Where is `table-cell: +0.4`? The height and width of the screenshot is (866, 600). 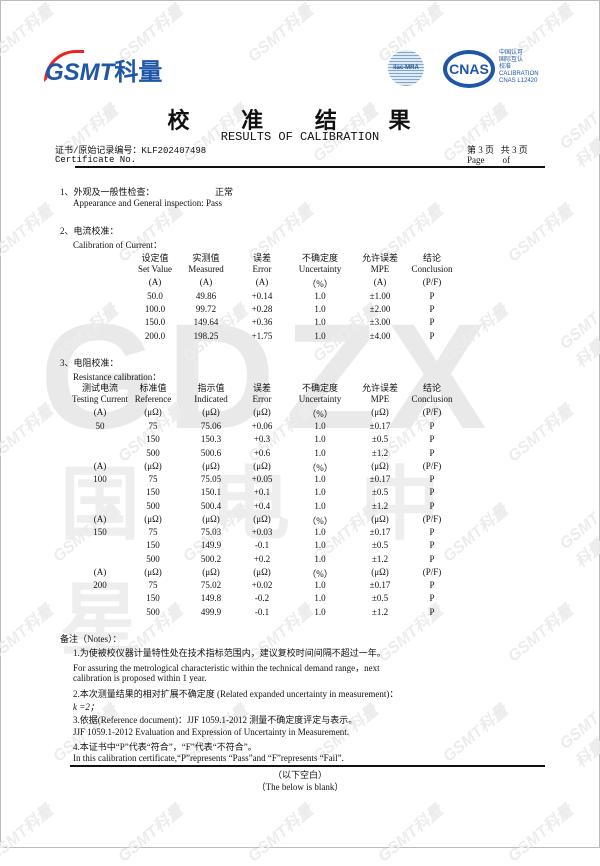 table-cell: +0.4 is located at coordinates (262, 505).